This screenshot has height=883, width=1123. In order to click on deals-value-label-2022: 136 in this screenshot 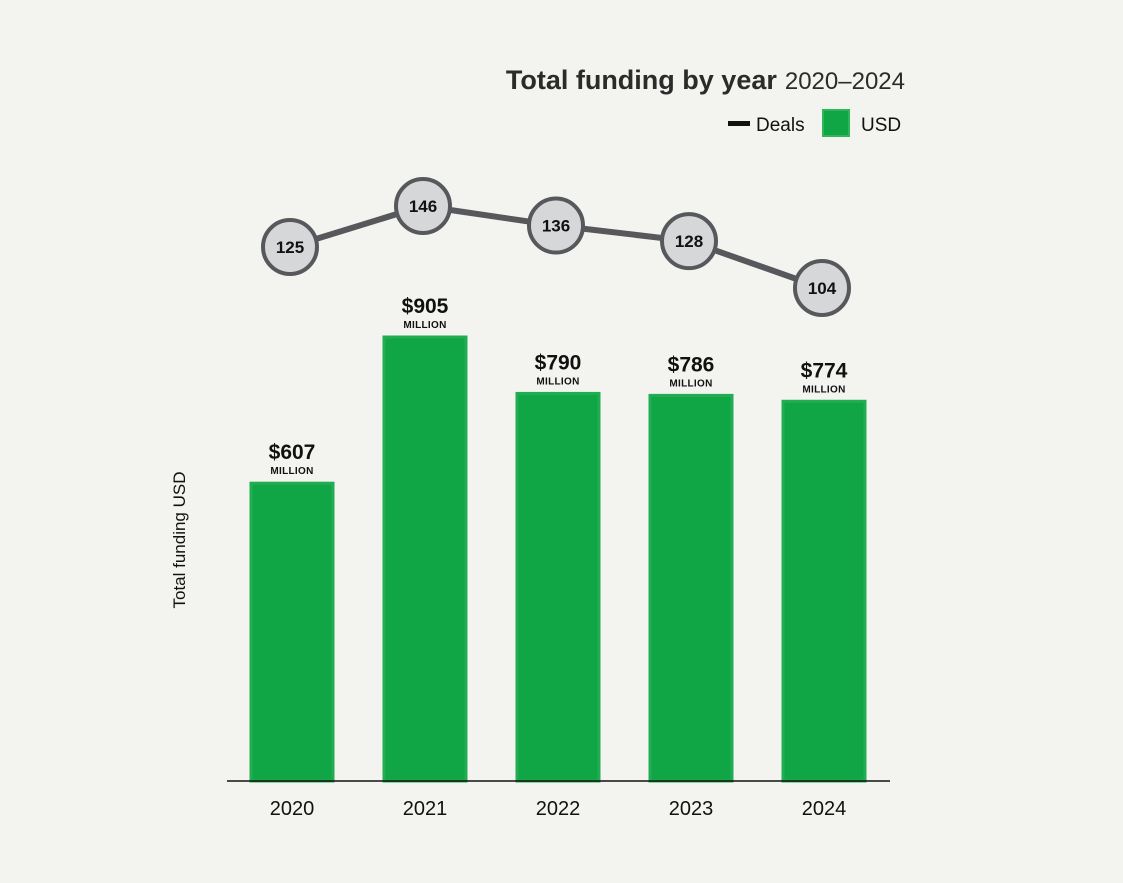, I will do `click(556, 226)`.